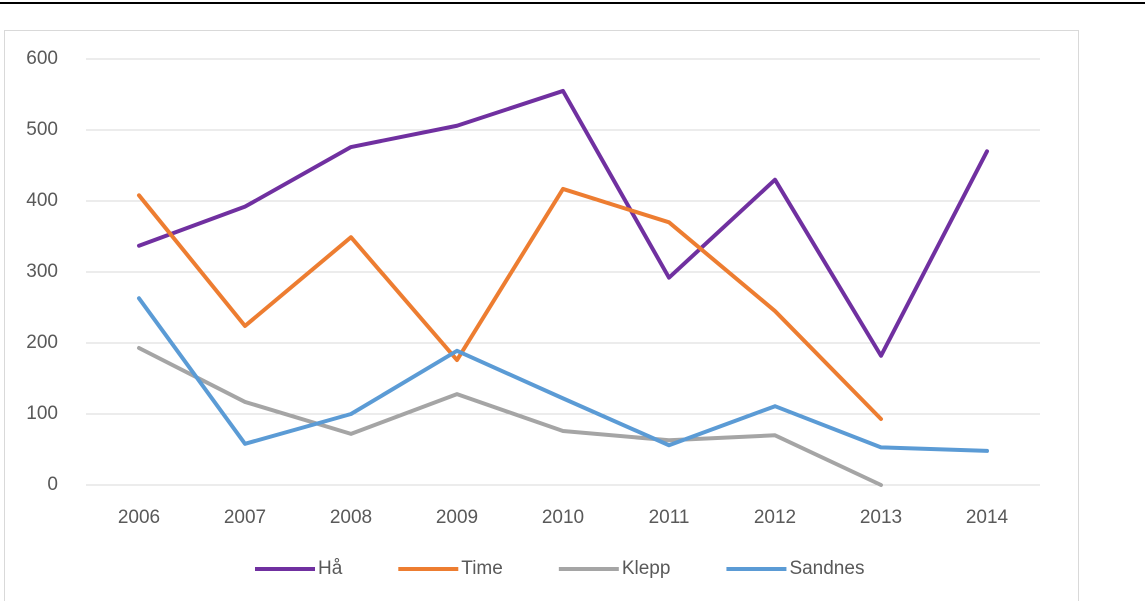 This screenshot has height=601, width=1145. I want to click on y-tick-label: 100, so click(42, 413).